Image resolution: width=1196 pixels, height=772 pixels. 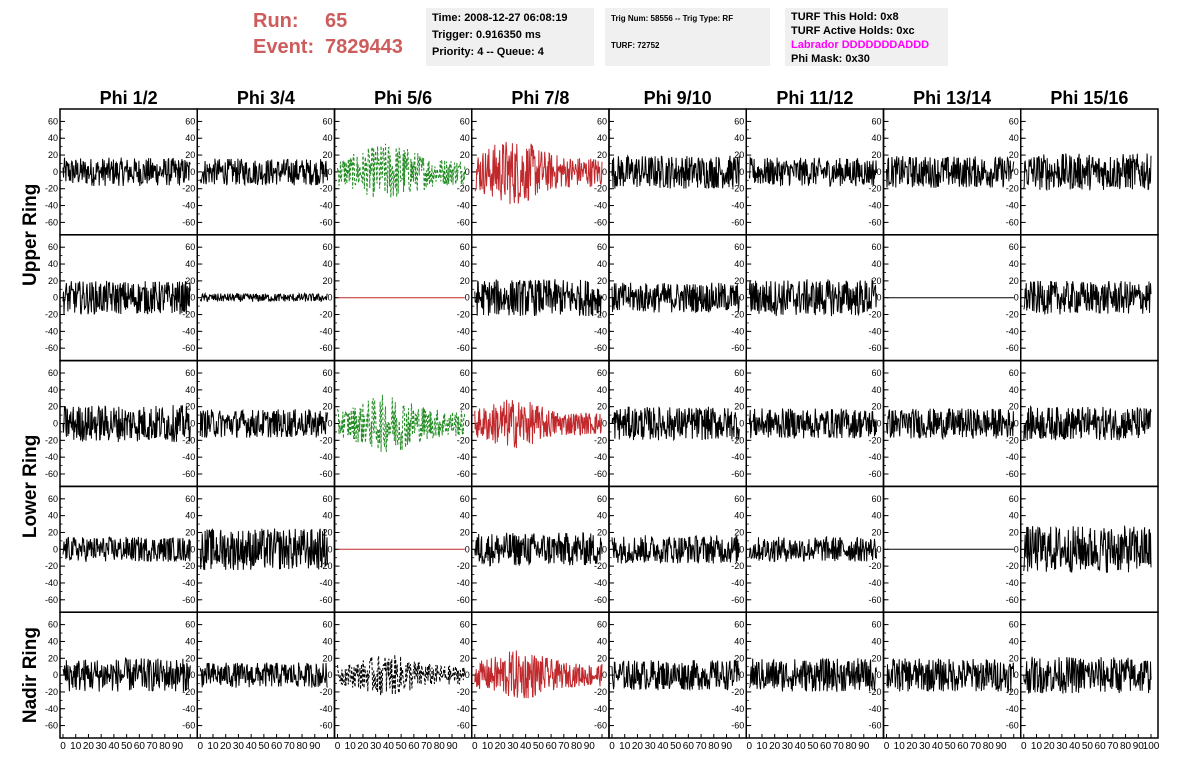 What do you see at coordinates (1089, 98) in the screenshot?
I see `column-header: Phi 15/16` at bounding box center [1089, 98].